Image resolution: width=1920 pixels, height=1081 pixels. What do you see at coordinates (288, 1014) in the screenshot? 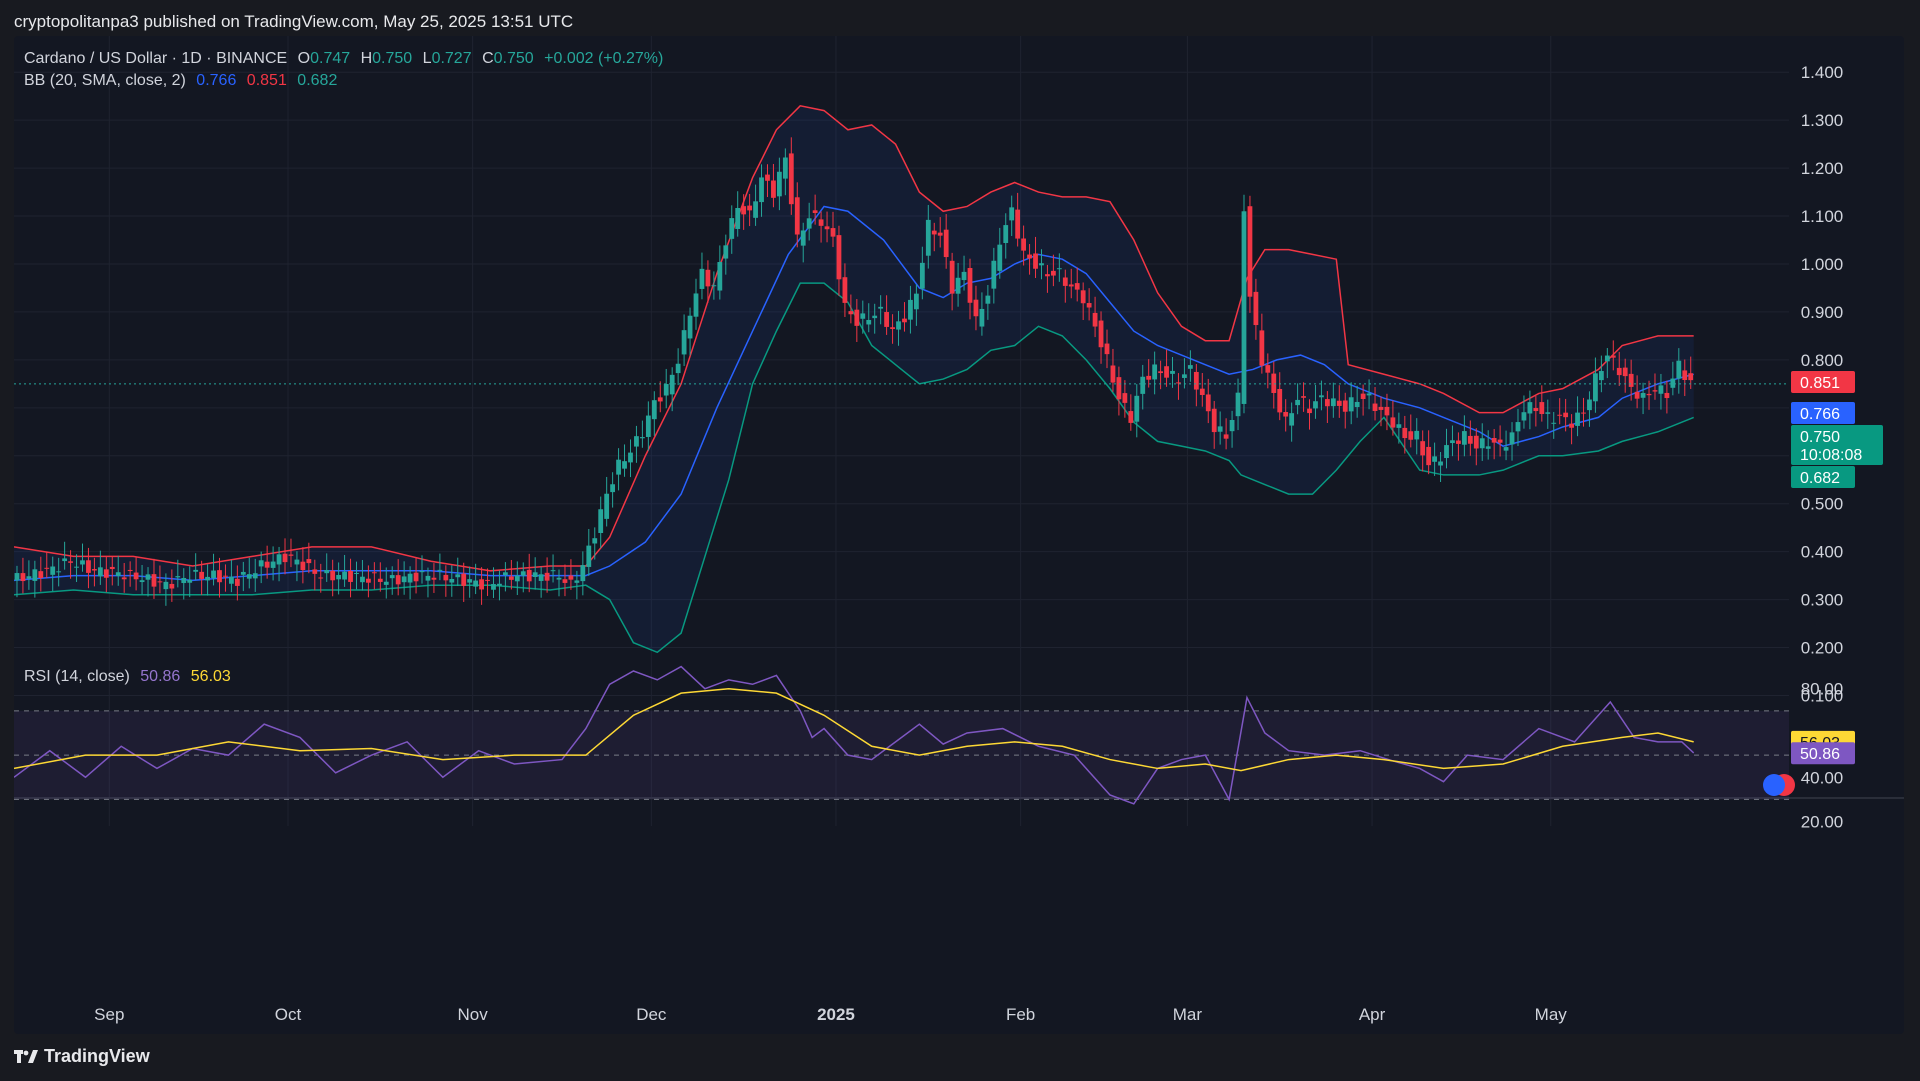
I see `time-axis-tick: Oct` at bounding box center [288, 1014].